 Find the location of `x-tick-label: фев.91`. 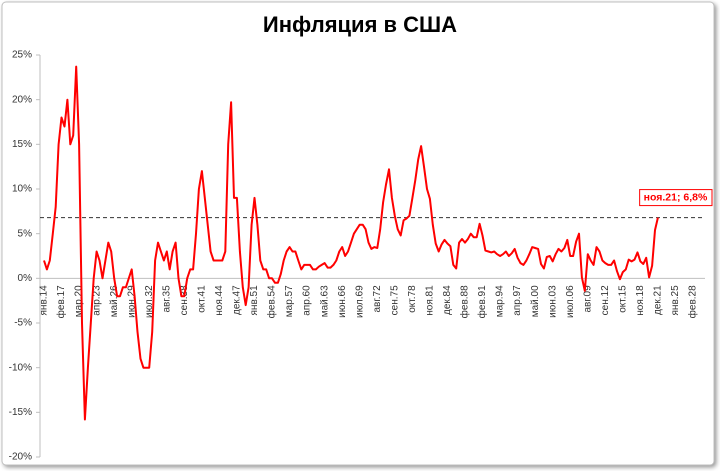

x-tick-label: фев.91 is located at coordinates (482, 301).